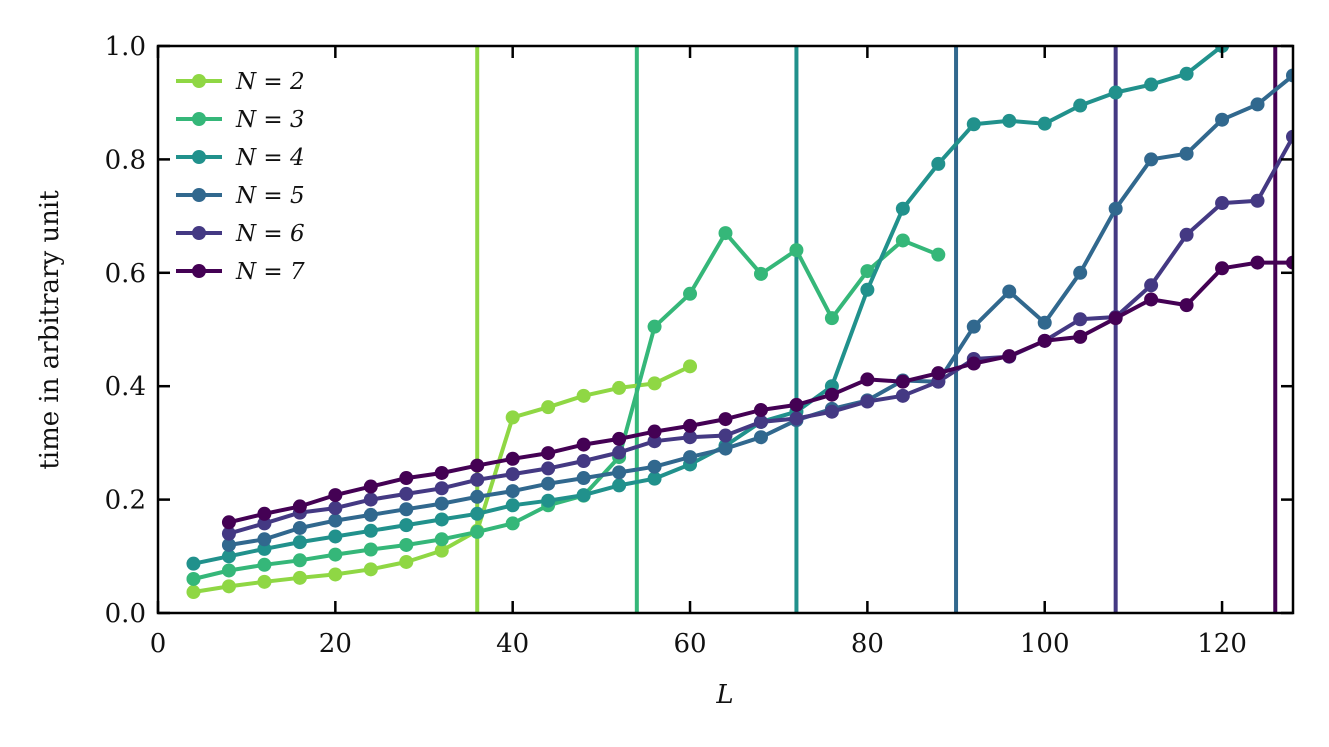  What do you see at coordinates (335, 644) in the screenshot?
I see `x-tick-label: 20` at bounding box center [335, 644].